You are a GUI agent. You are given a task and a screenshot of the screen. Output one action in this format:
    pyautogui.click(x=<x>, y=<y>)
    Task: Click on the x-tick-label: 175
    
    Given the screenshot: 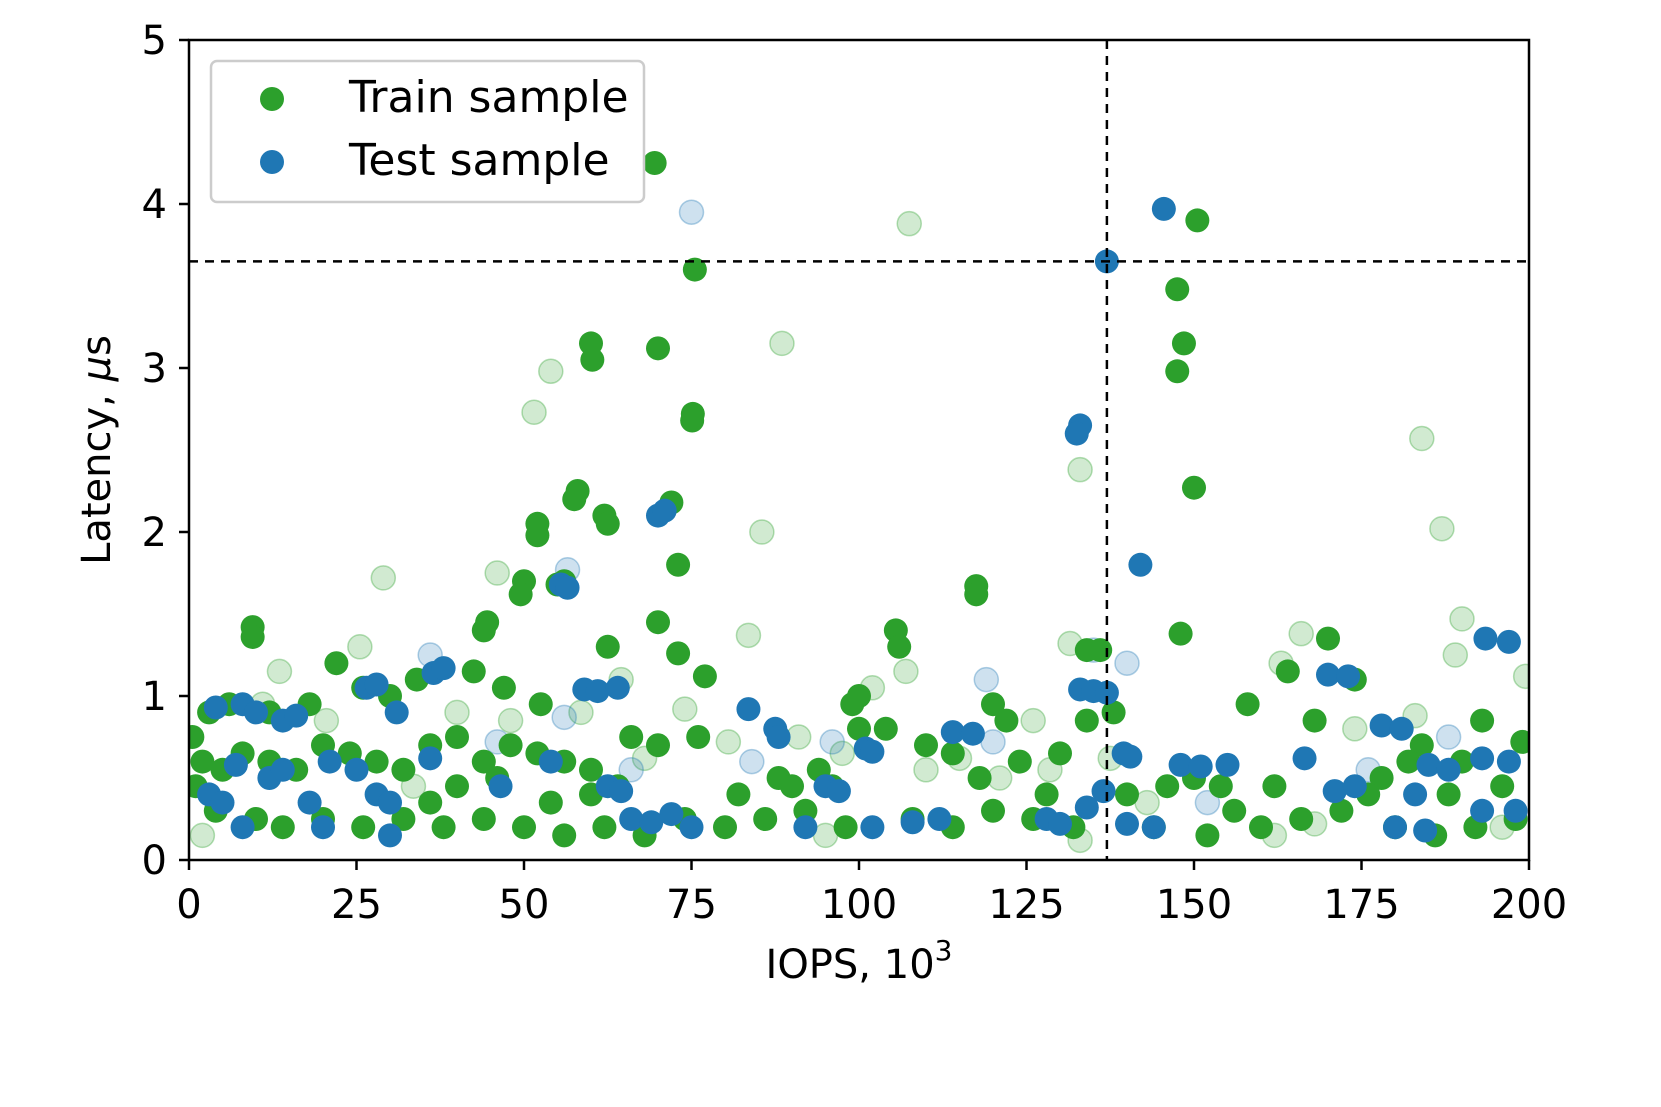 What is the action you would take?
    pyautogui.click(x=1361, y=905)
    